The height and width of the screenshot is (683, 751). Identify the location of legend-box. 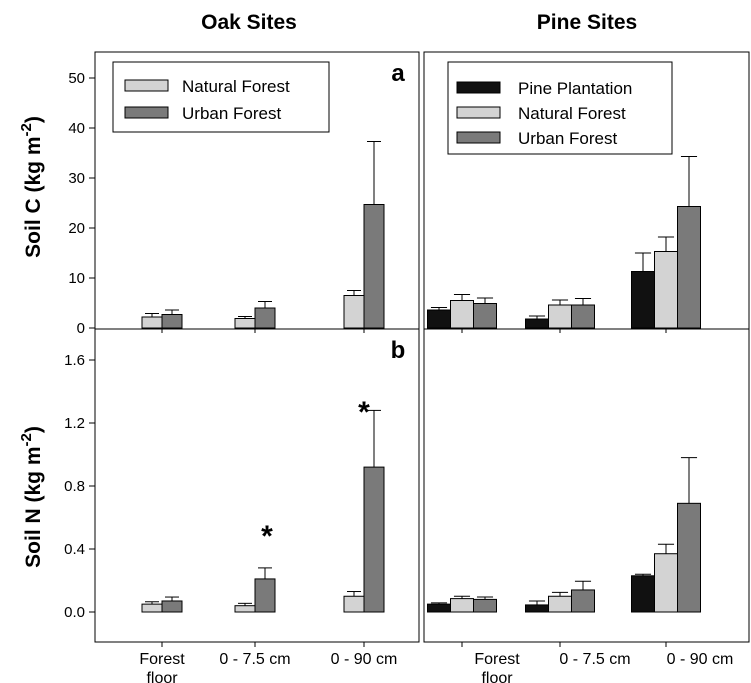
(221, 97).